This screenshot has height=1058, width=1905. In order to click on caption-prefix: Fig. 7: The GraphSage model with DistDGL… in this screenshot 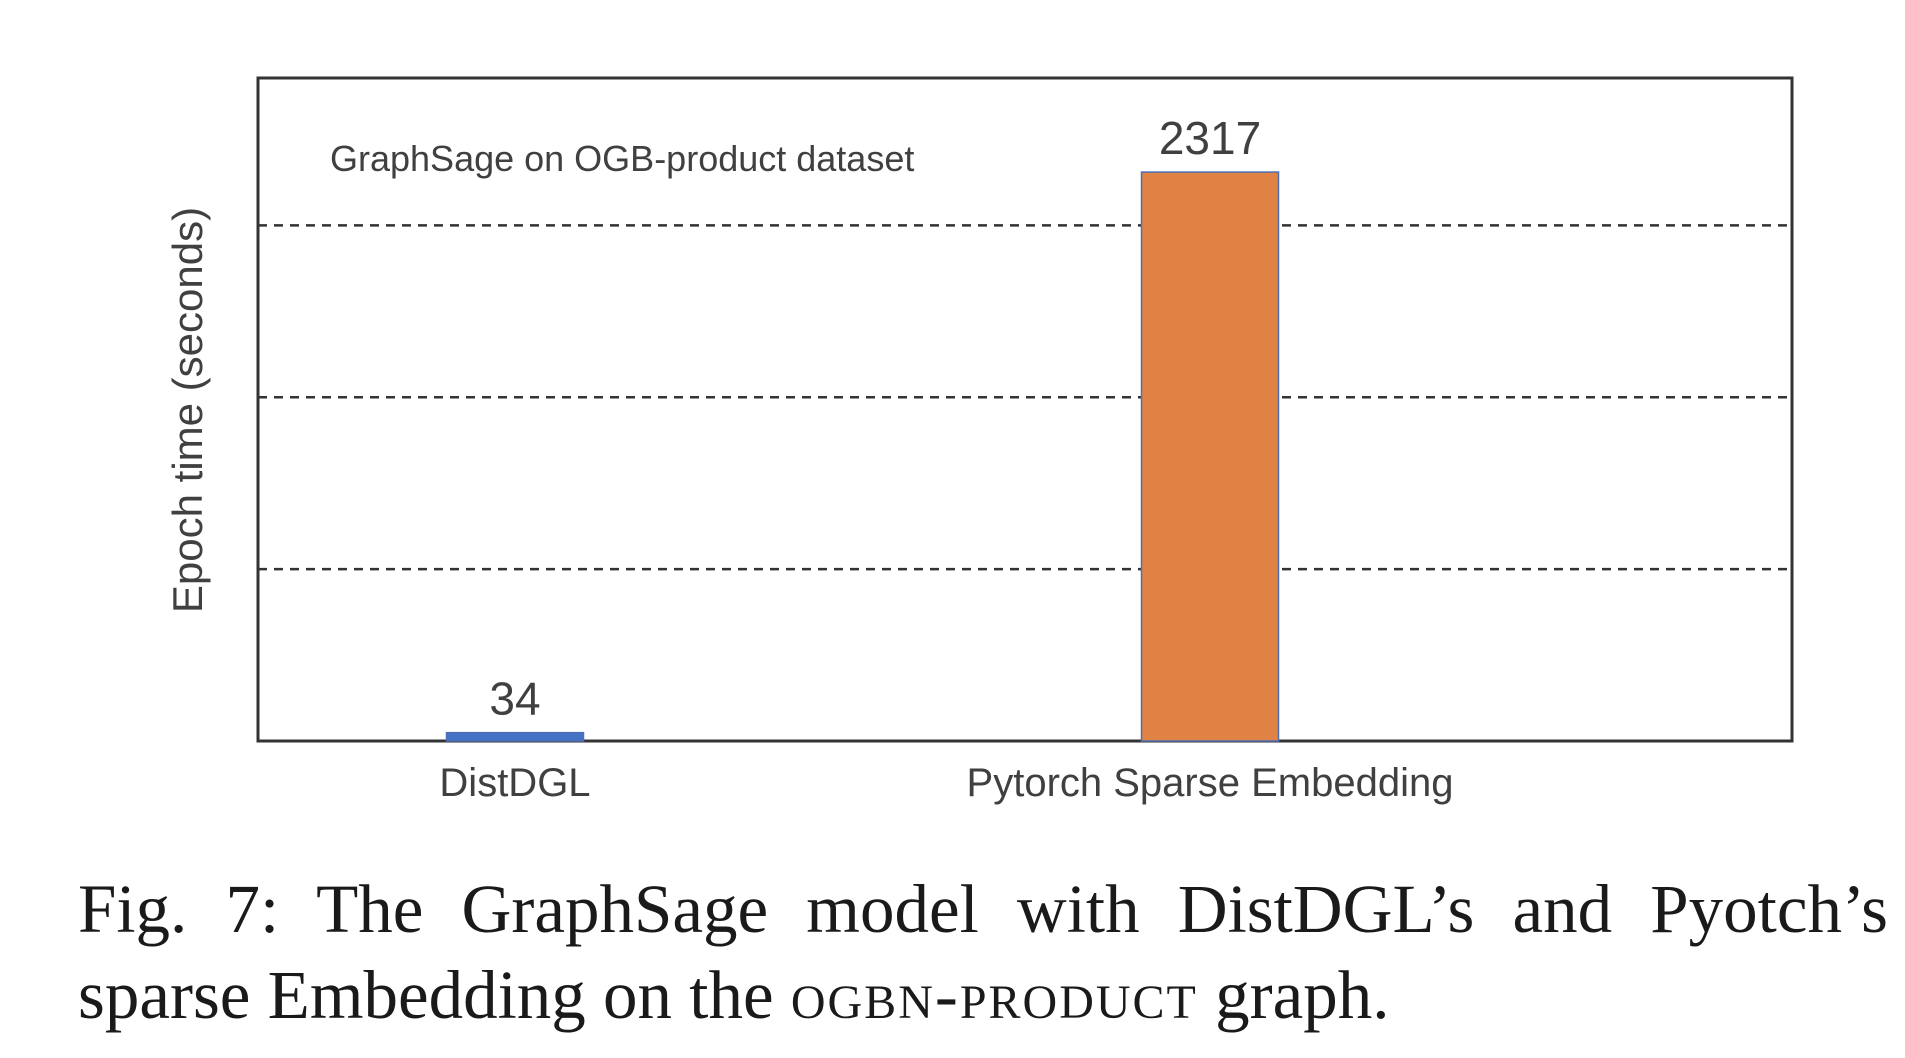, I will do `click(983, 952)`.